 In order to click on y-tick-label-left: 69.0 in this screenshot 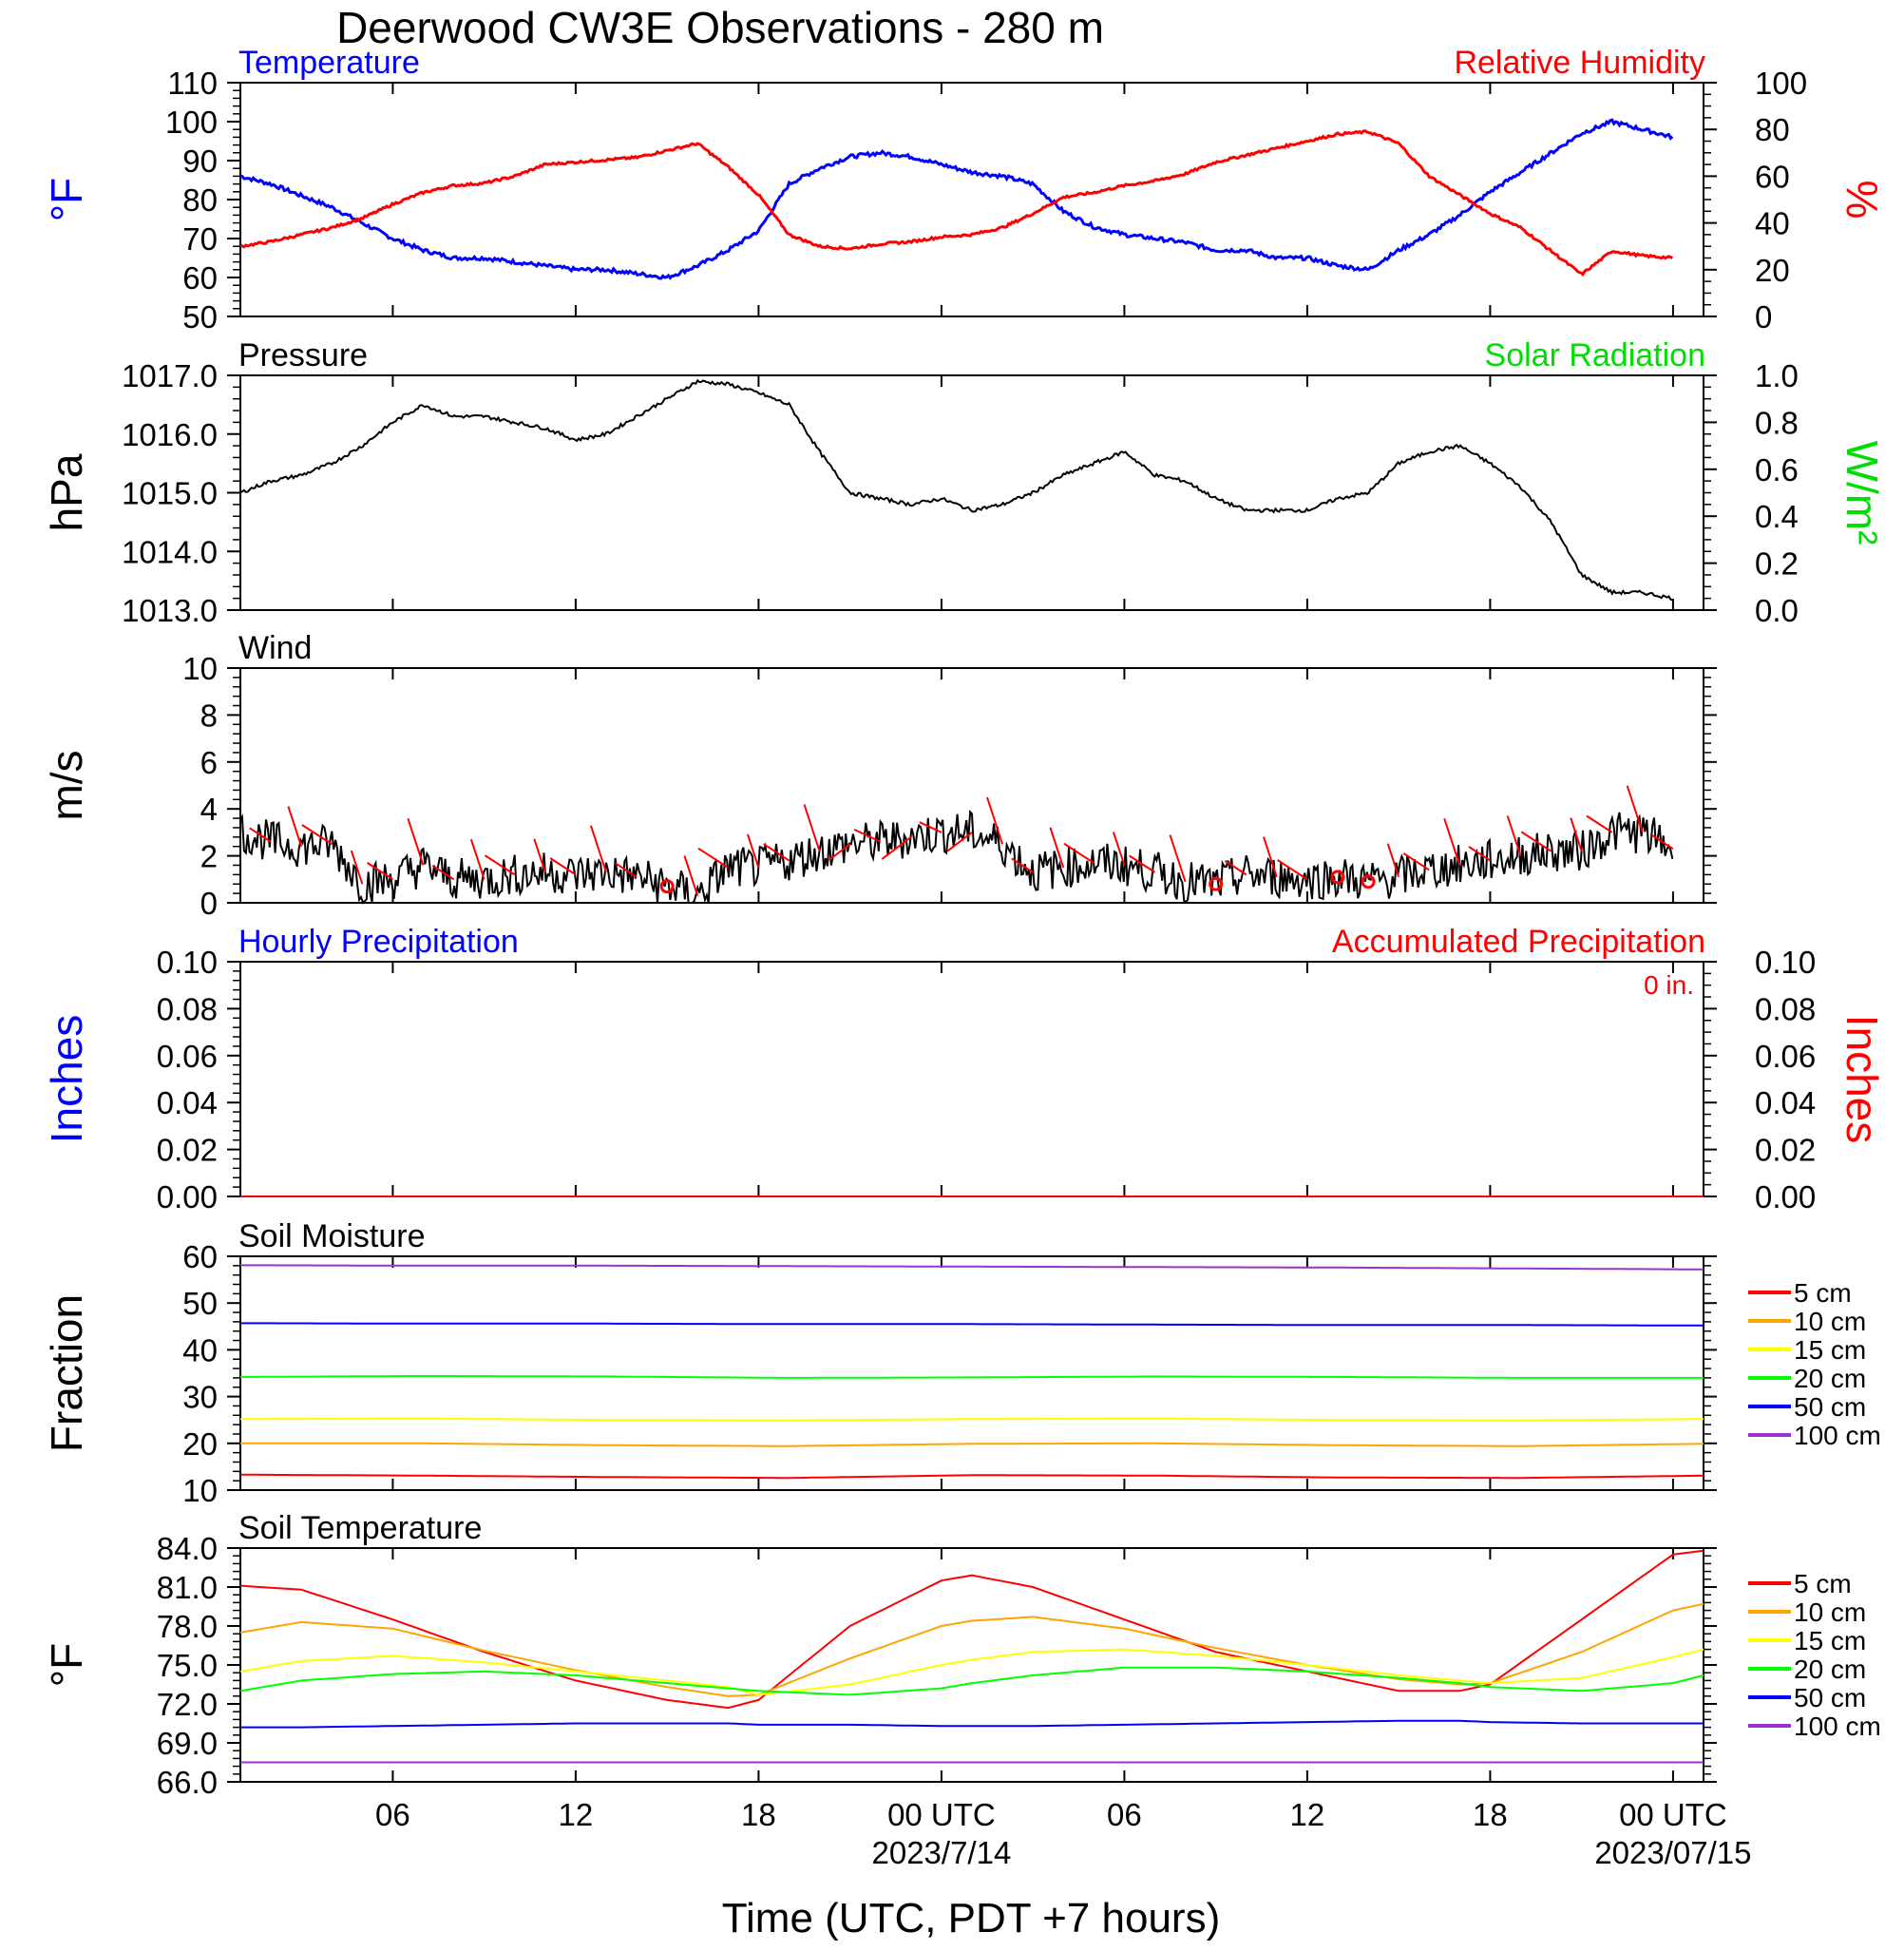, I will do `click(187, 1743)`.